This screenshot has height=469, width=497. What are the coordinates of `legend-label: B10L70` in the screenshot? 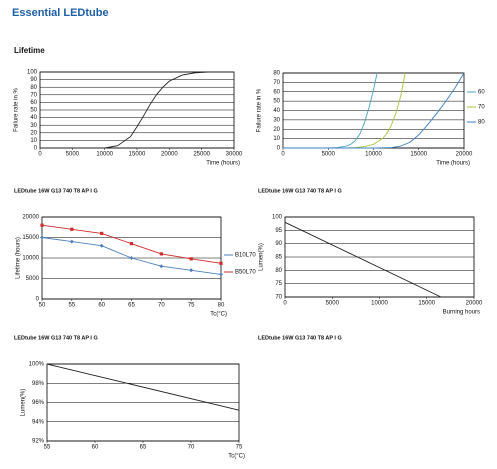 It's located at (245, 256).